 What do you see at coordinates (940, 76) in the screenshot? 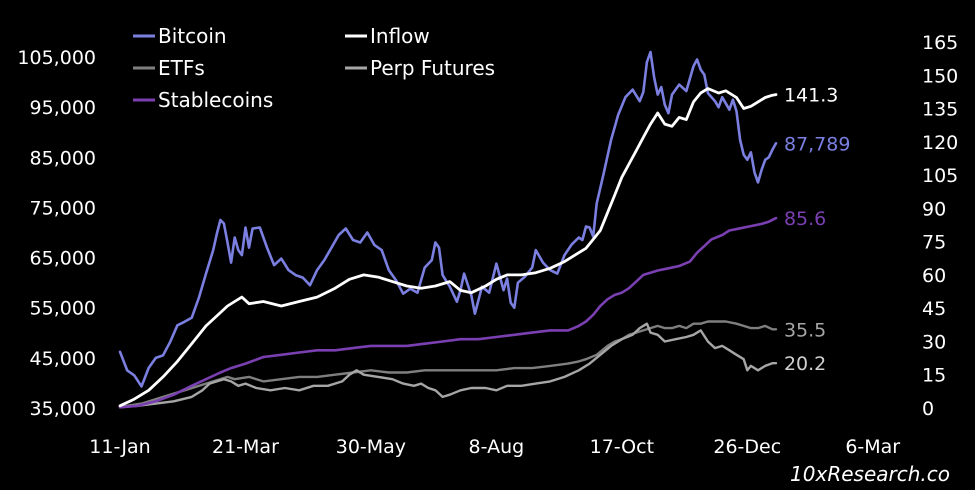
I see `right-axis-tick-label: 150` at bounding box center [940, 76].